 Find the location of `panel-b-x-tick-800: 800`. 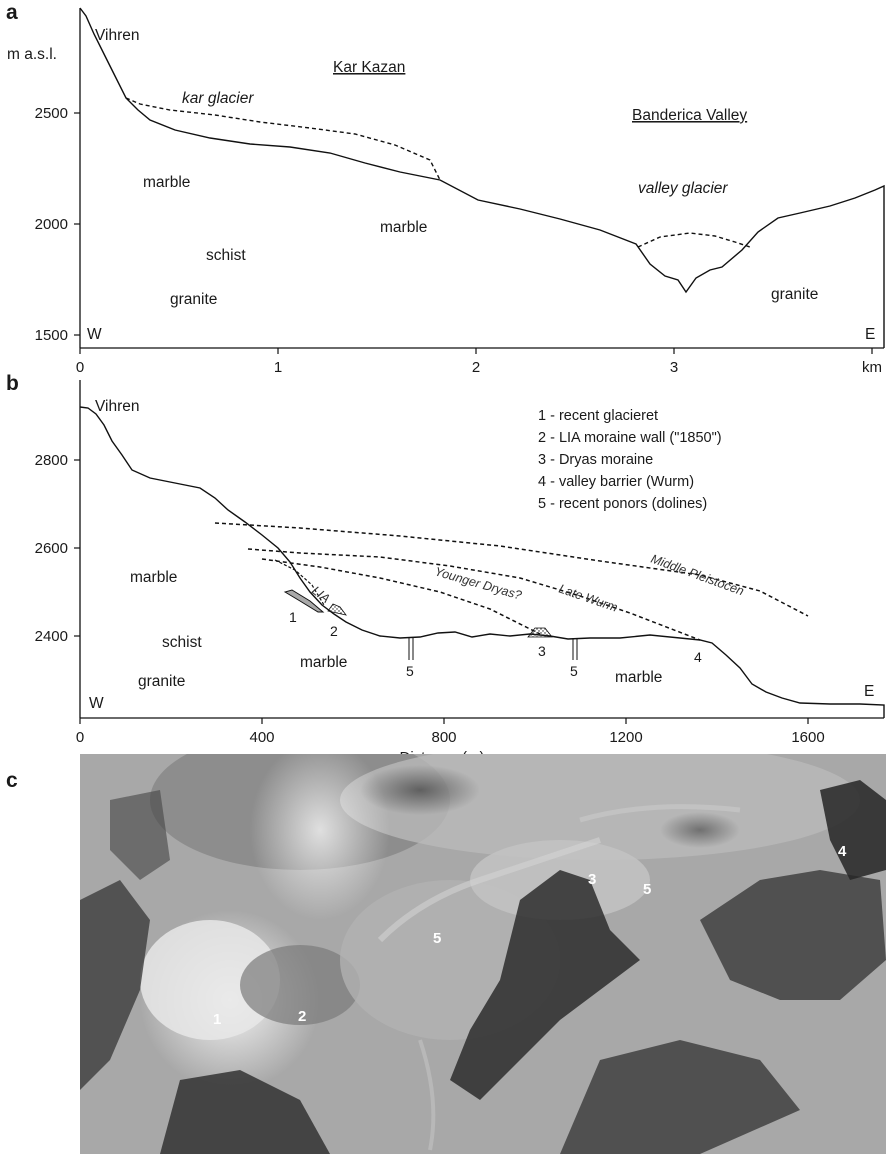

panel-b-x-tick-800: 800 is located at coordinates (443, 737).